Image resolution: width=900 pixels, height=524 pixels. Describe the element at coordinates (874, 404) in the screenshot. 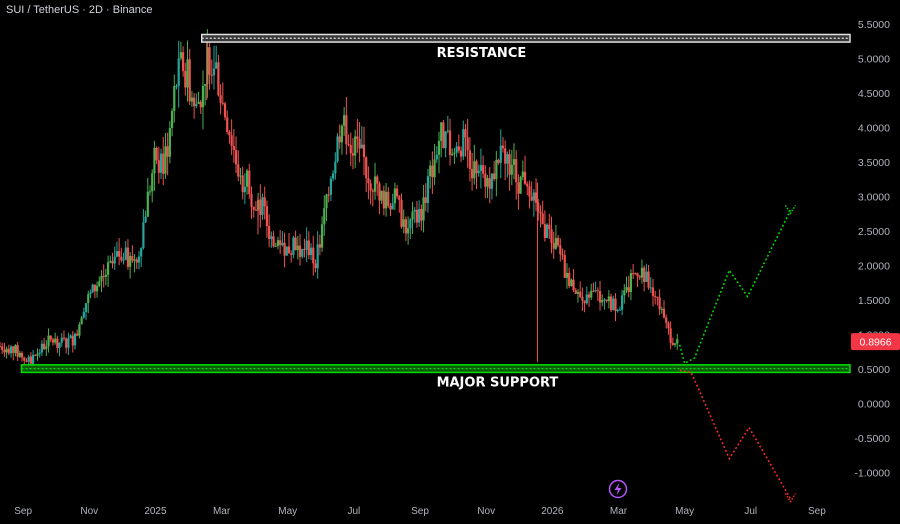

I see `y-tick-label: 0.0000` at that location.